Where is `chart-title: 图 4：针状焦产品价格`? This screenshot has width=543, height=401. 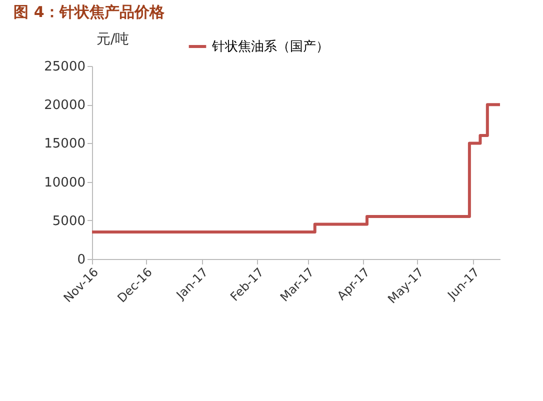
chart-title: 图 4：针状焦产品价格 is located at coordinates (90, 12).